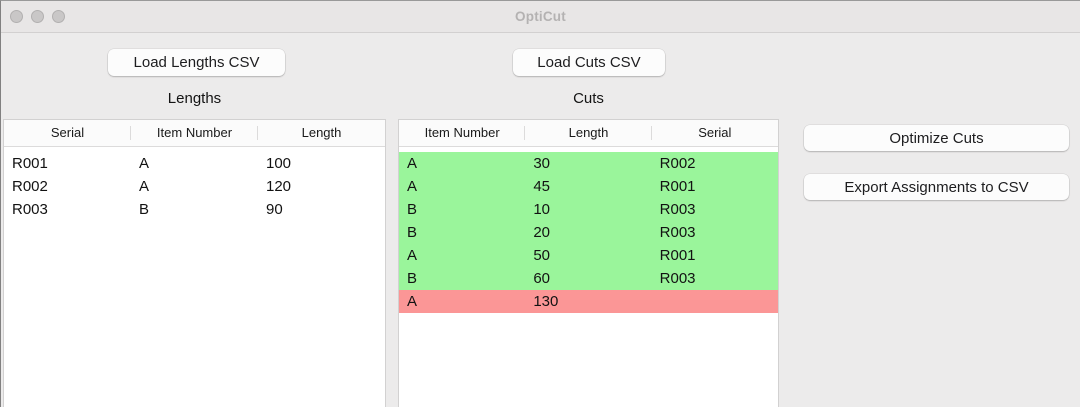 The image size is (1080, 407). What do you see at coordinates (588, 163) in the screenshot?
I see `table-row: A 30 R002` at bounding box center [588, 163].